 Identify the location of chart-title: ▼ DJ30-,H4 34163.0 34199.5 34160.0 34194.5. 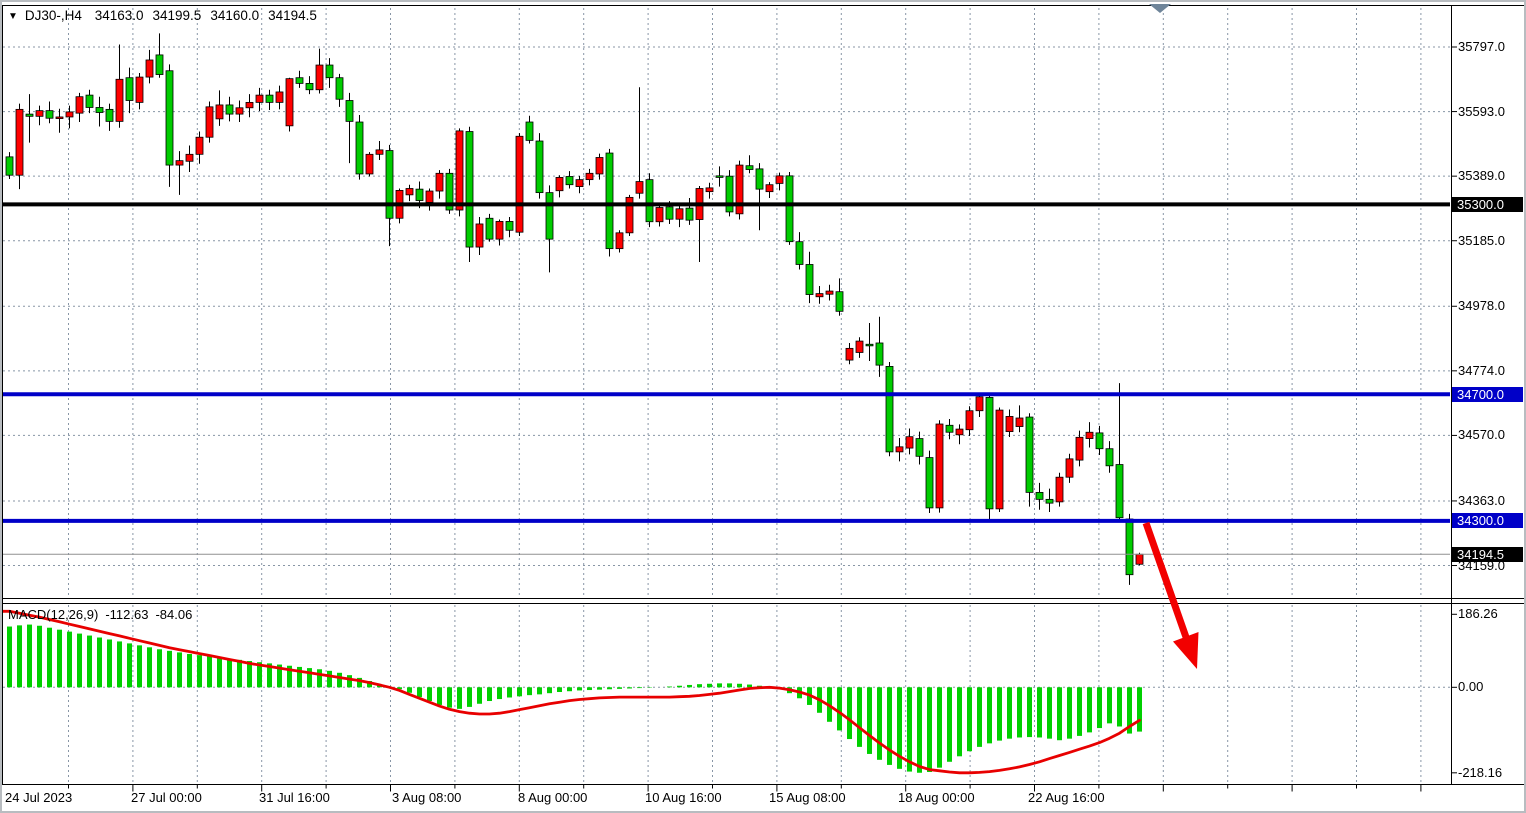
(162, 15).